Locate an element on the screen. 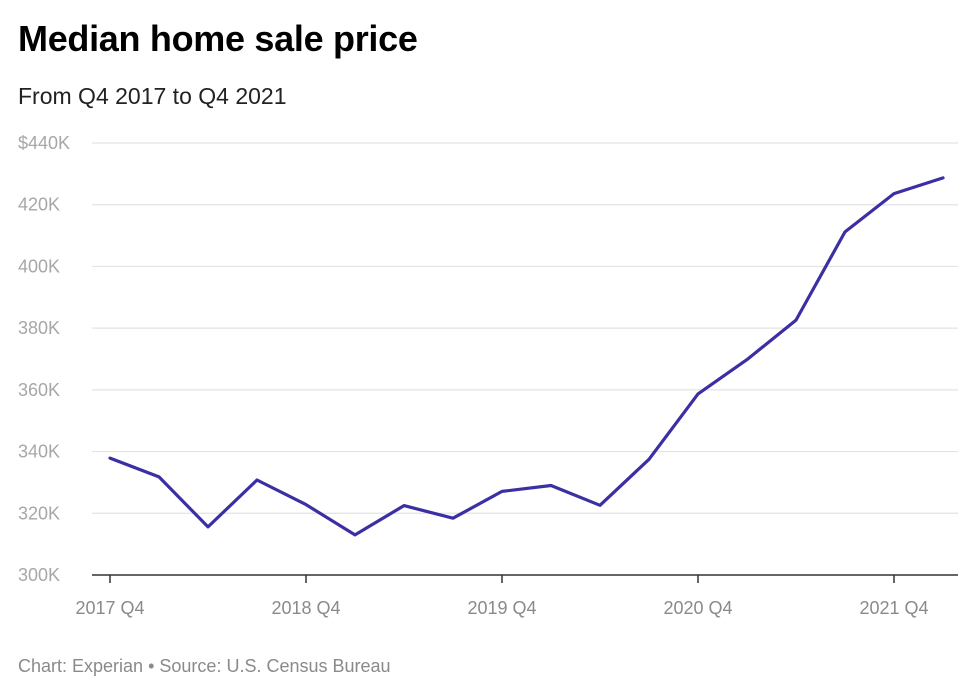  x-tick-label: 2018 Q4 is located at coordinates (305, 608).